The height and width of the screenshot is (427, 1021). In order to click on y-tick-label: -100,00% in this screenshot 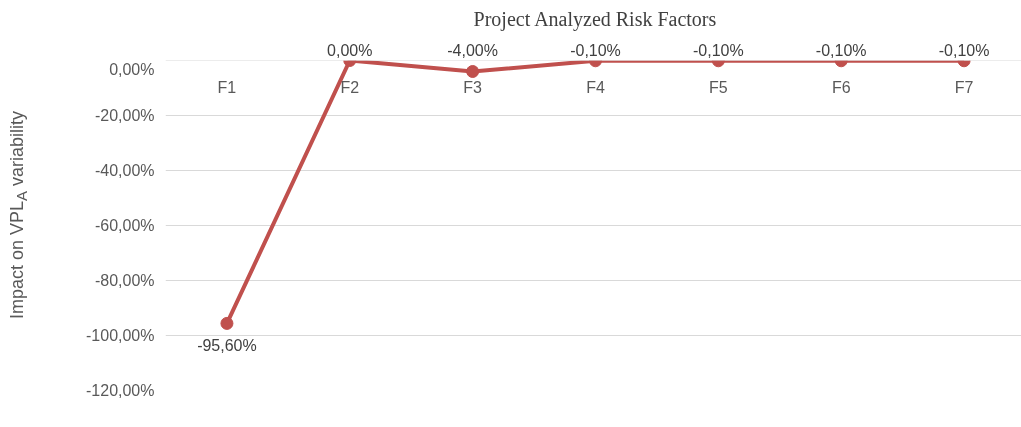, I will do `click(120, 335)`.